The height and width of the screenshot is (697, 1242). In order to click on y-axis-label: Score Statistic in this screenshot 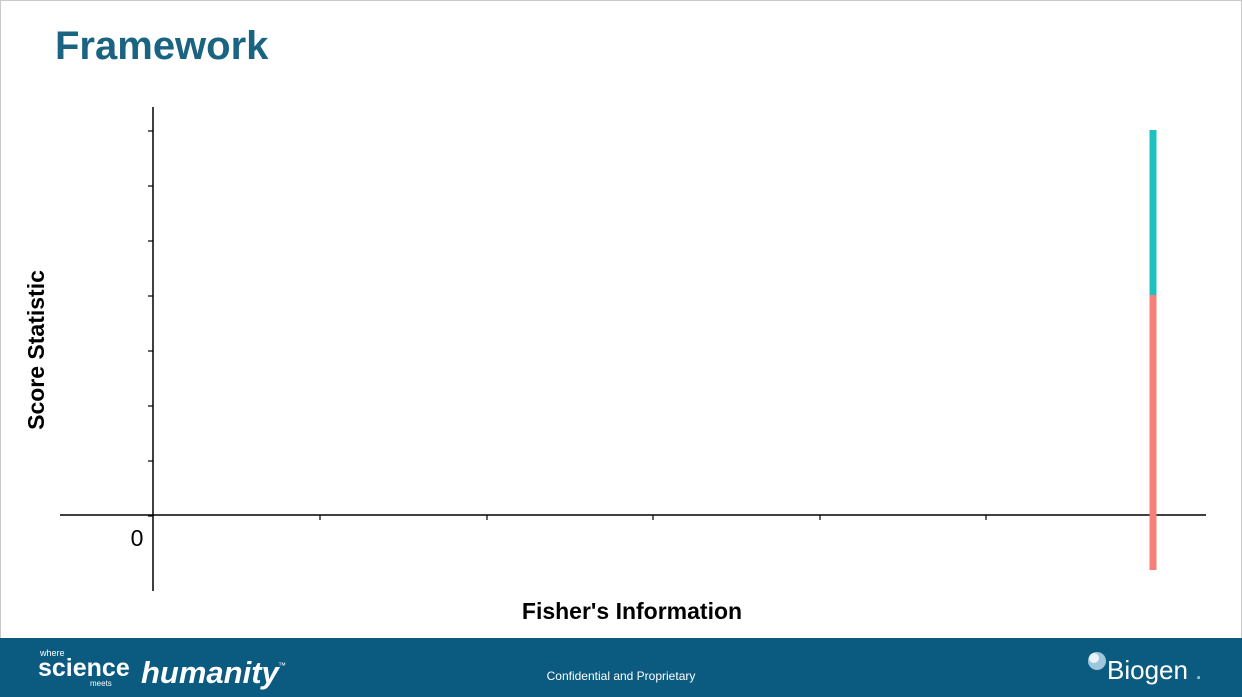, I will do `click(36, 350)`.